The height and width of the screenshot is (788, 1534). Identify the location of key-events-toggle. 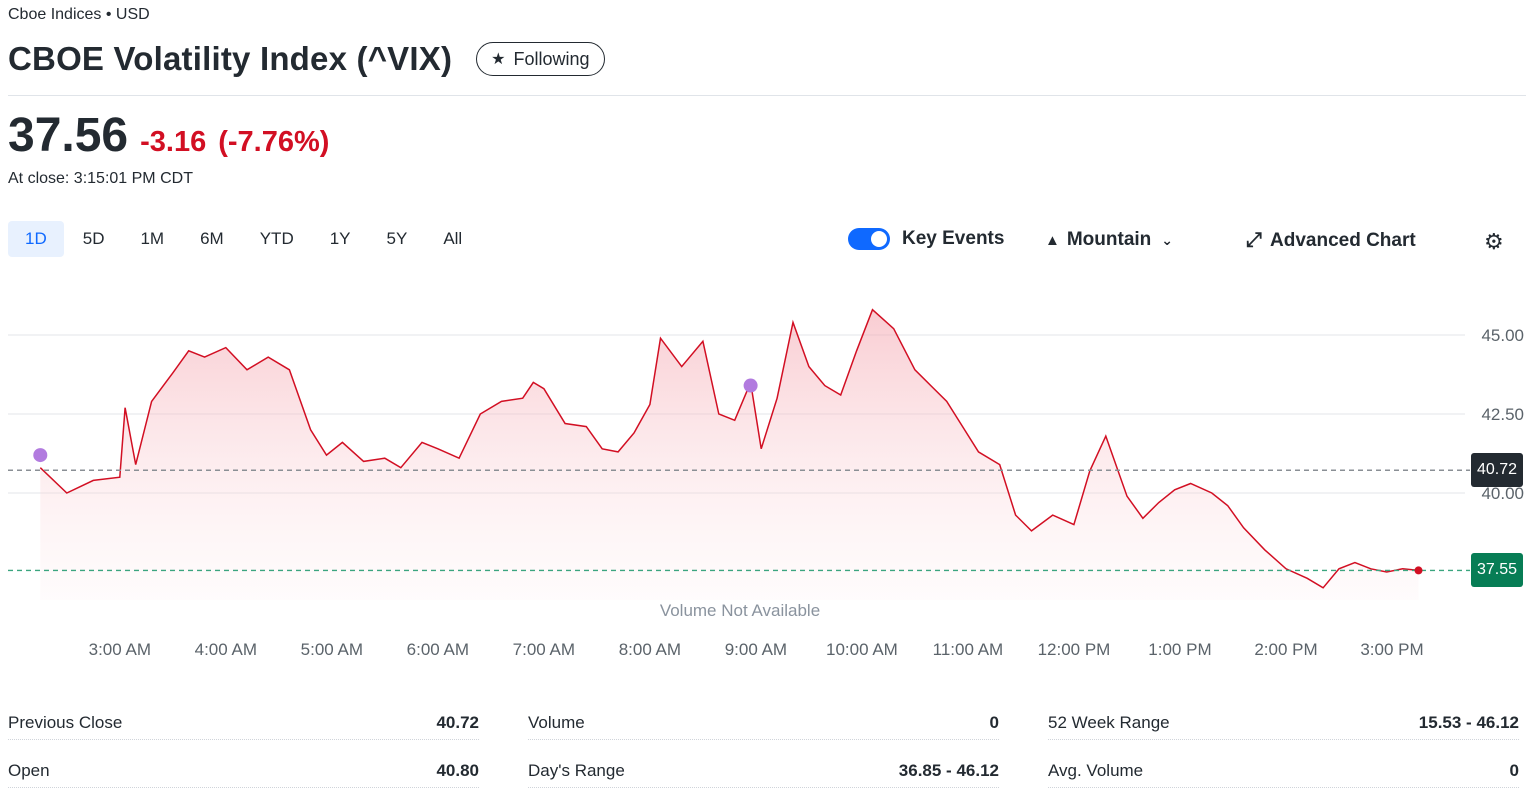
(869, 239).